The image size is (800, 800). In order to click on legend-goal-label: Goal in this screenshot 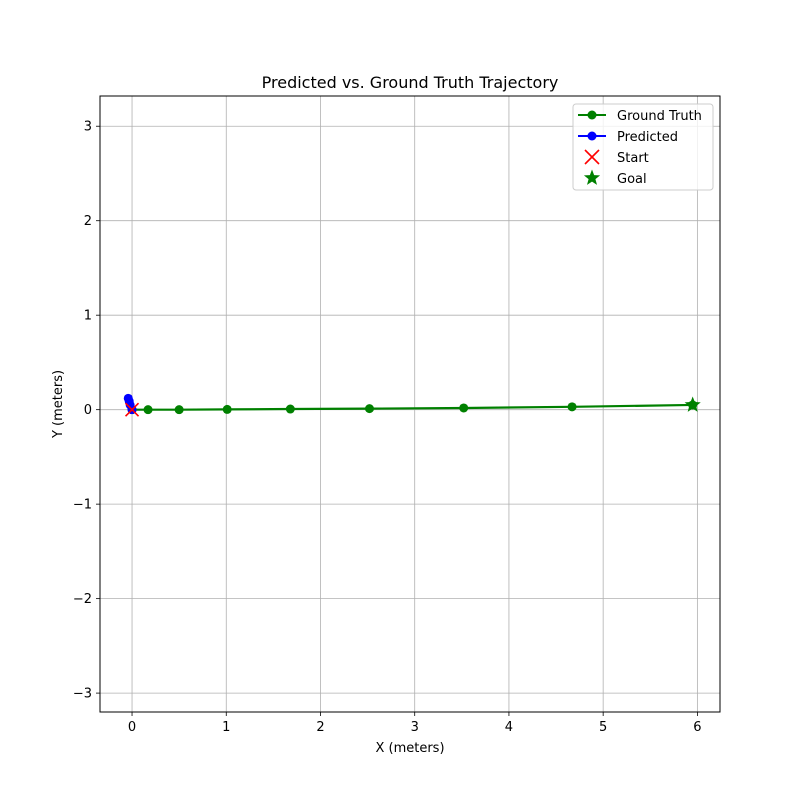, I will do `click(632, 179)`.